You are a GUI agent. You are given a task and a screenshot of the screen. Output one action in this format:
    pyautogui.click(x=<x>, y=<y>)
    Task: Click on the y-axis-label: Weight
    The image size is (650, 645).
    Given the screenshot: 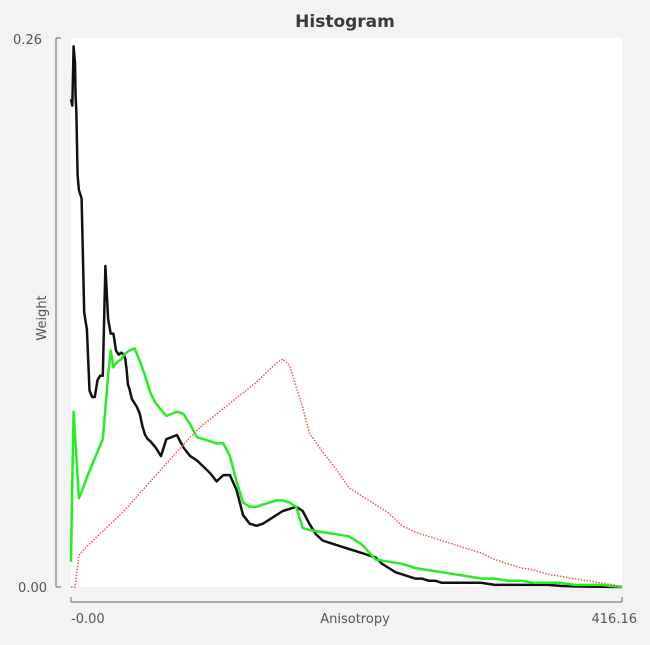 What is the action you would take?
    pyautogui.click(x=42, y=317)
    